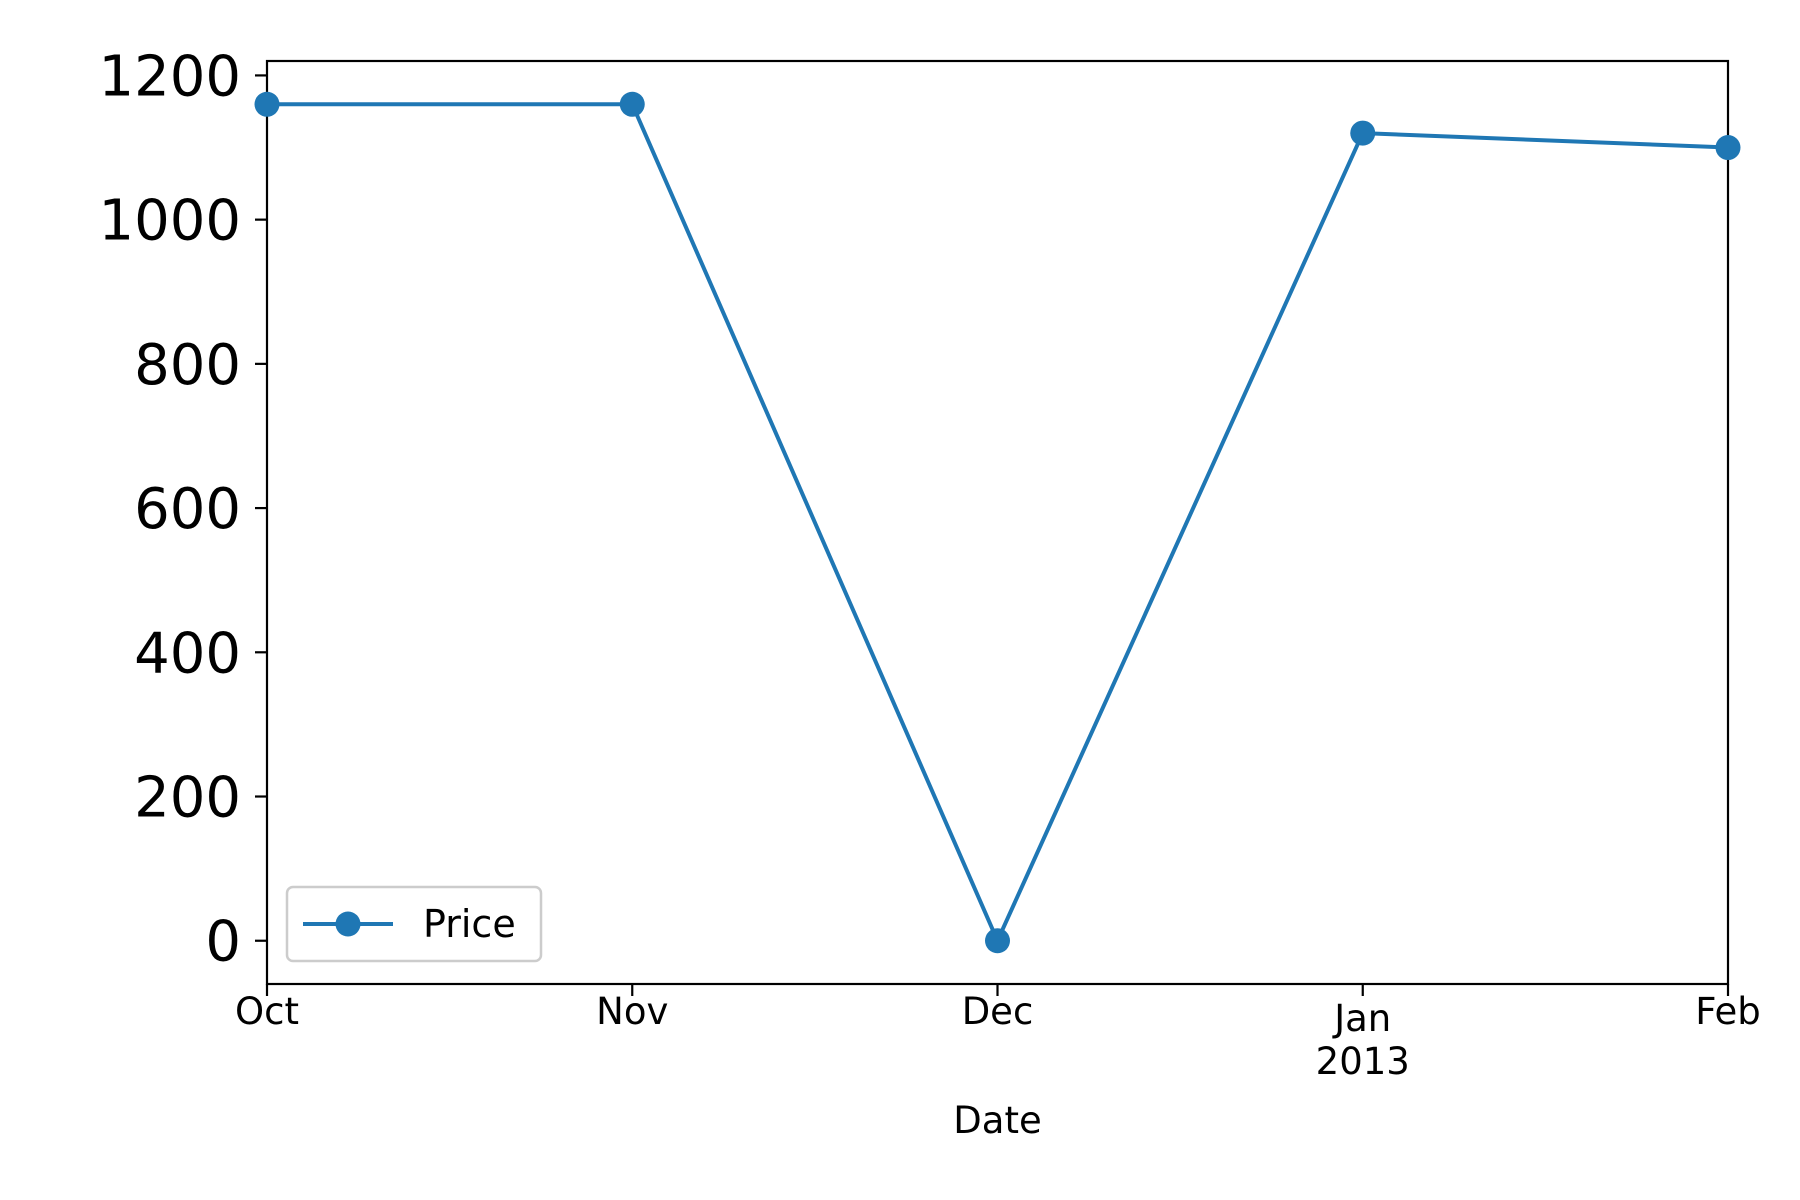 The image size is (1800, 1200). I want to click on y-tick-label: 1200, so click(169, 76).